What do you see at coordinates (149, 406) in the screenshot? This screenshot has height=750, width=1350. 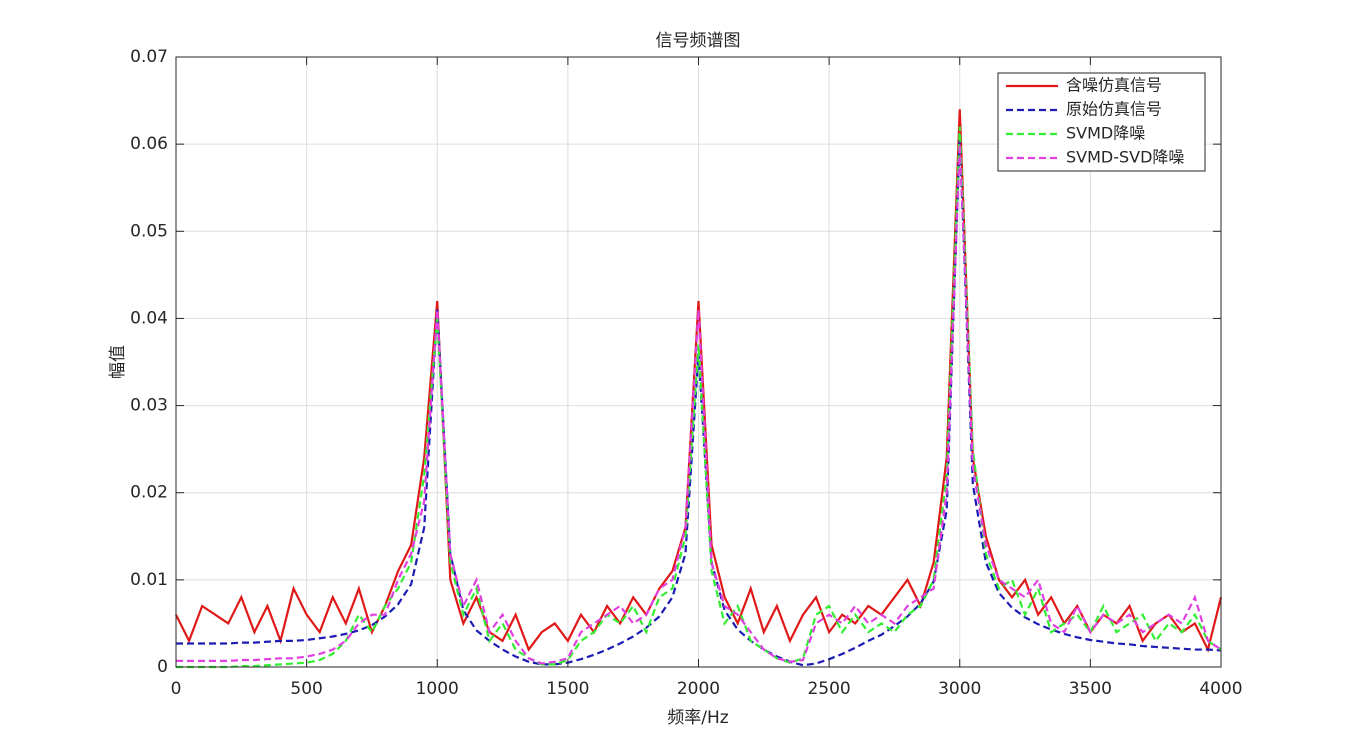 I see `y-tick-label: 0.03` at bounding box center [149, 406].